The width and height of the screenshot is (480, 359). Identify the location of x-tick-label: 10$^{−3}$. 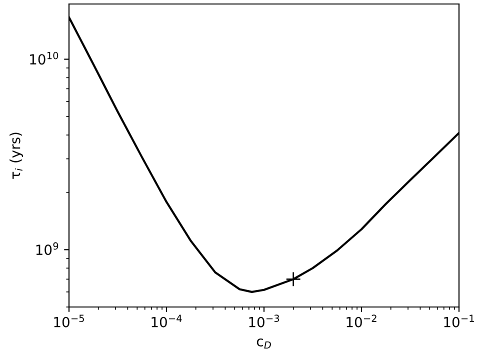
(264, 321).